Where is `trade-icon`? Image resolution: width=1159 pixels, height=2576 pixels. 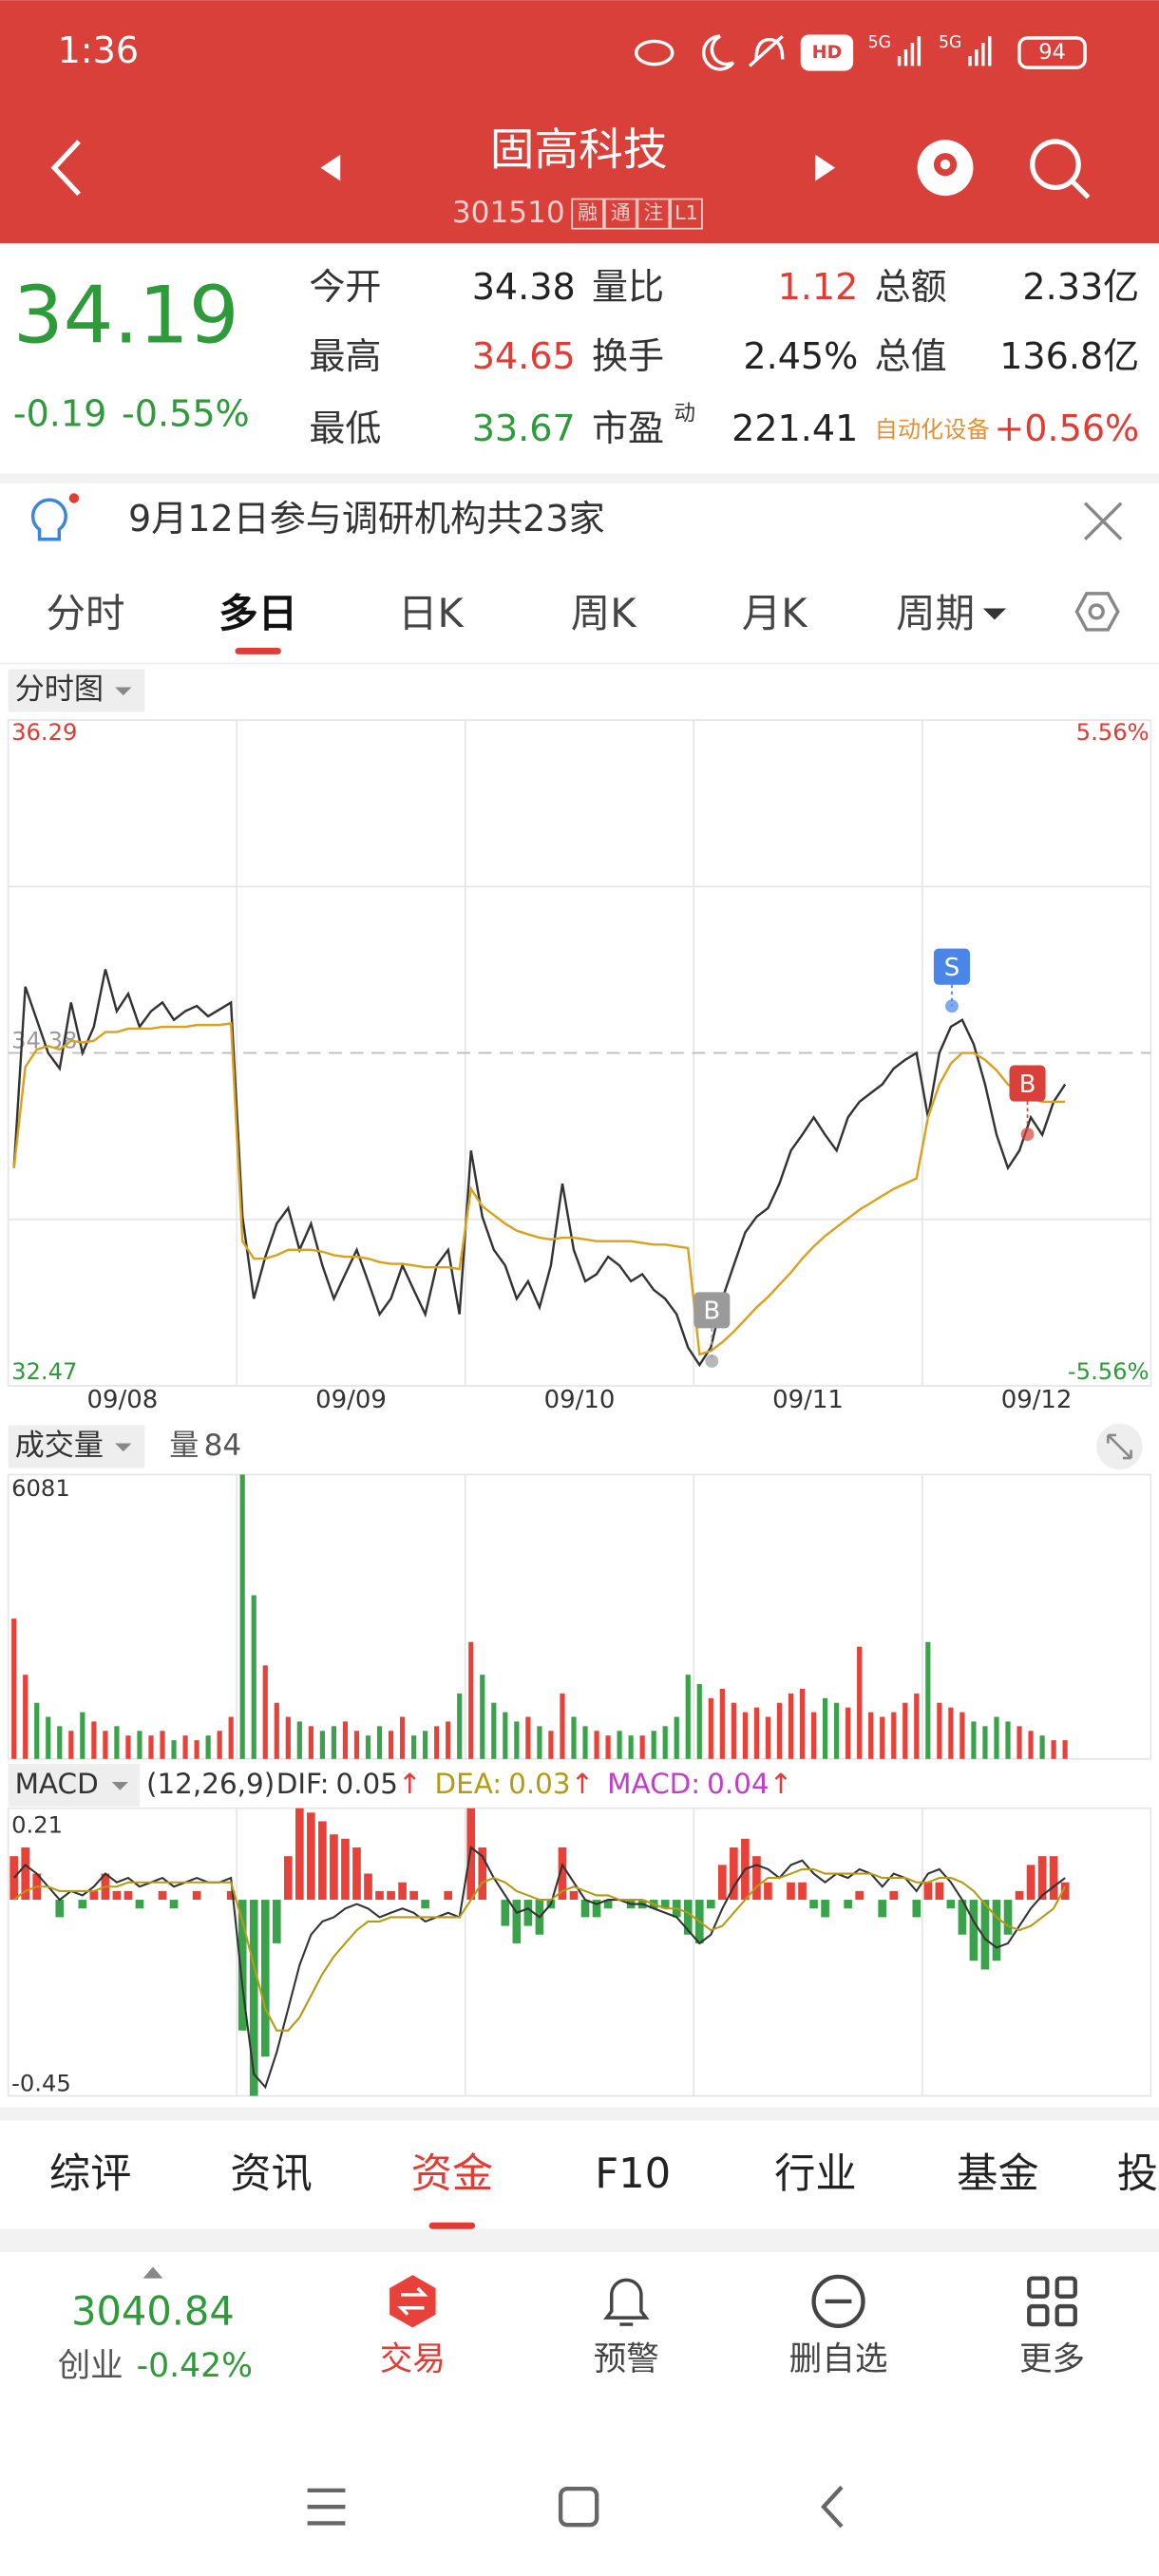
trade-icon is located at coordinates (413, 2301).